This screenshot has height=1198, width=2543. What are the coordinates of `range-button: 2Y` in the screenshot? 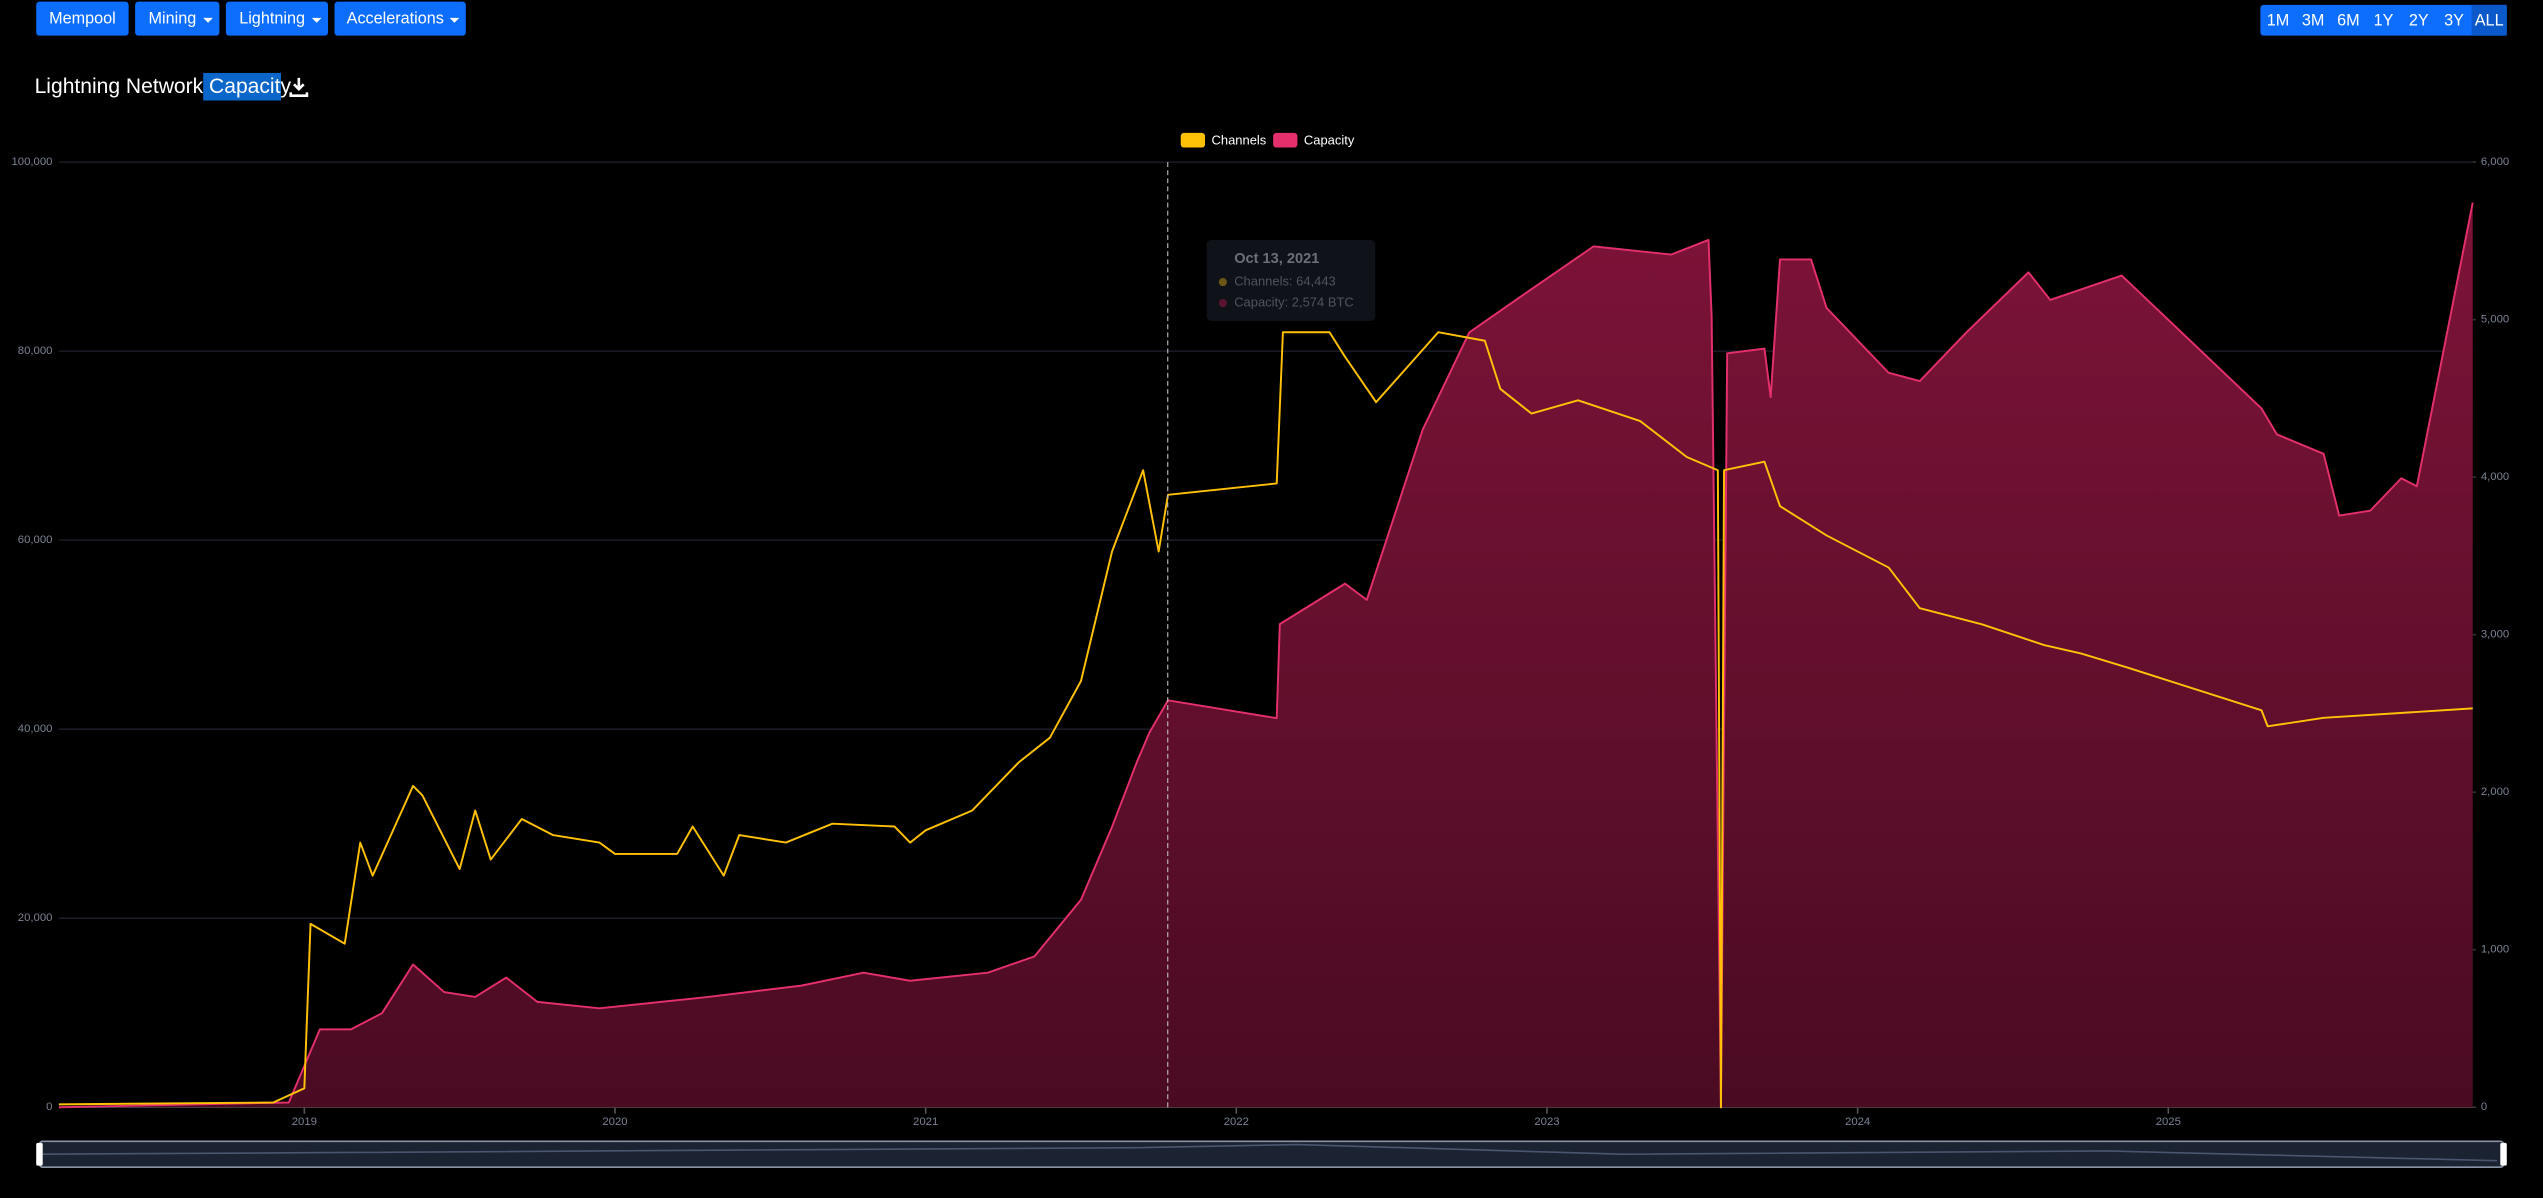 It's located at (2419, 20).